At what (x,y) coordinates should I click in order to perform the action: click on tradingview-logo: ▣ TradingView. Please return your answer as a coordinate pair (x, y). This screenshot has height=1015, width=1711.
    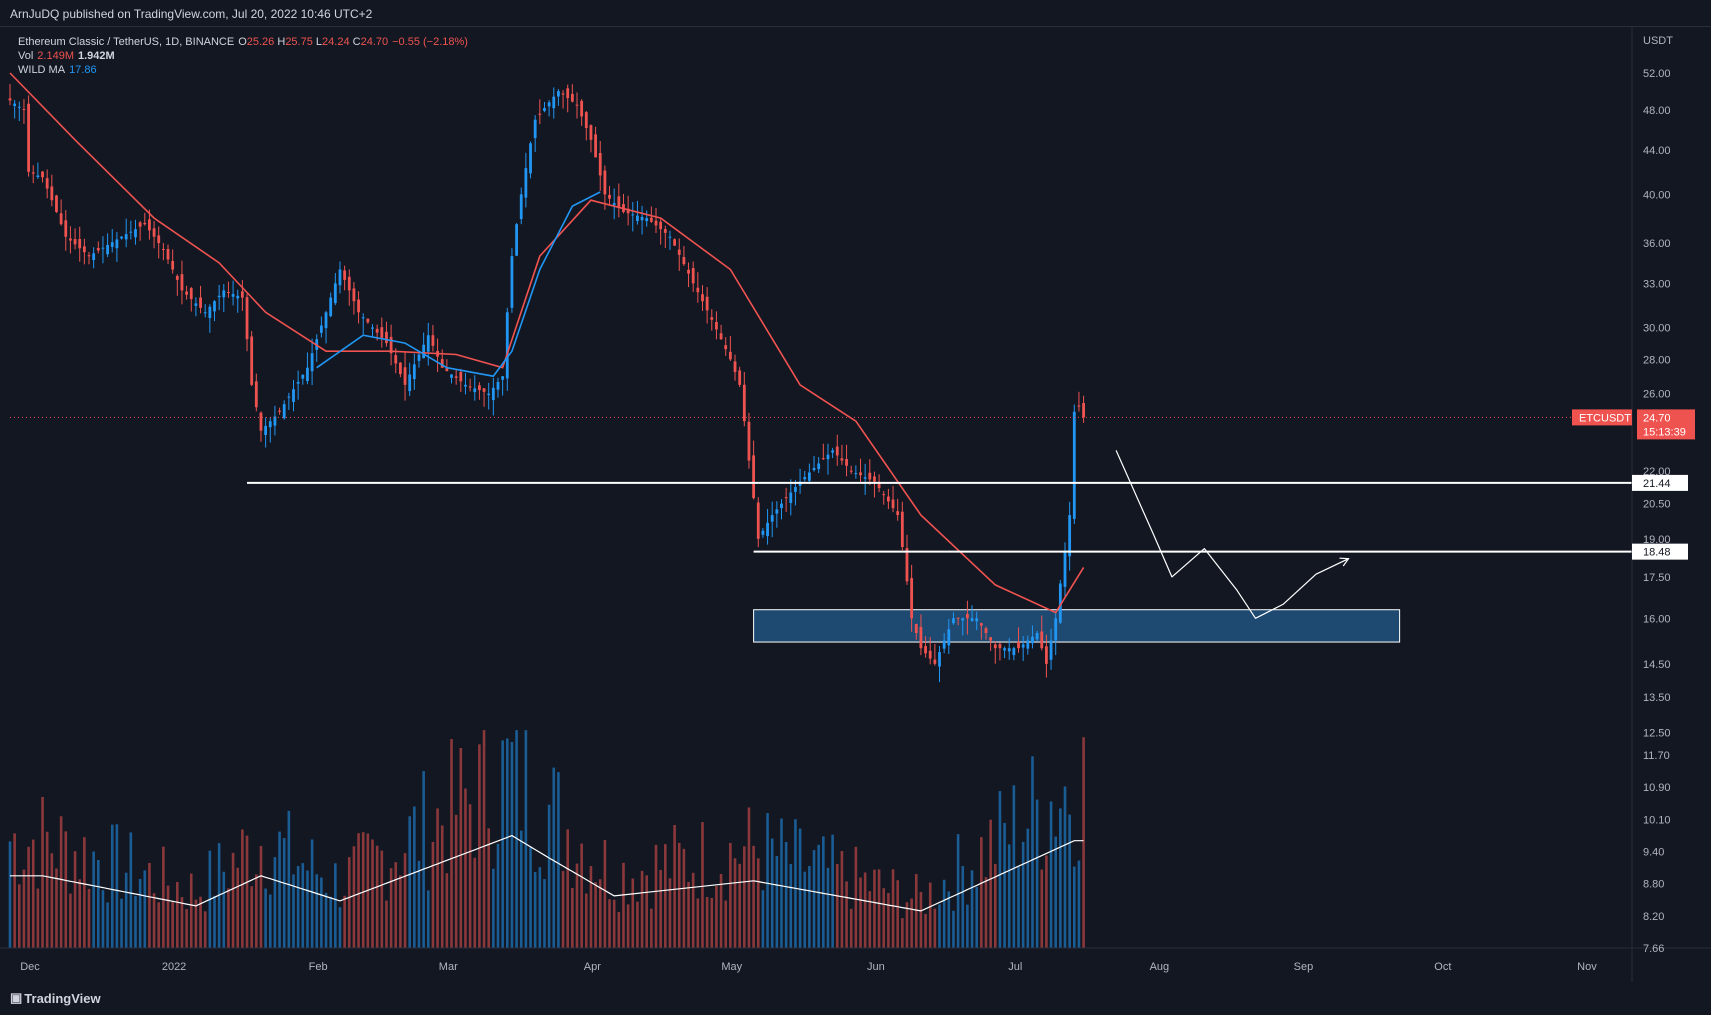
    Looking at the image, I should click on (55, 998).